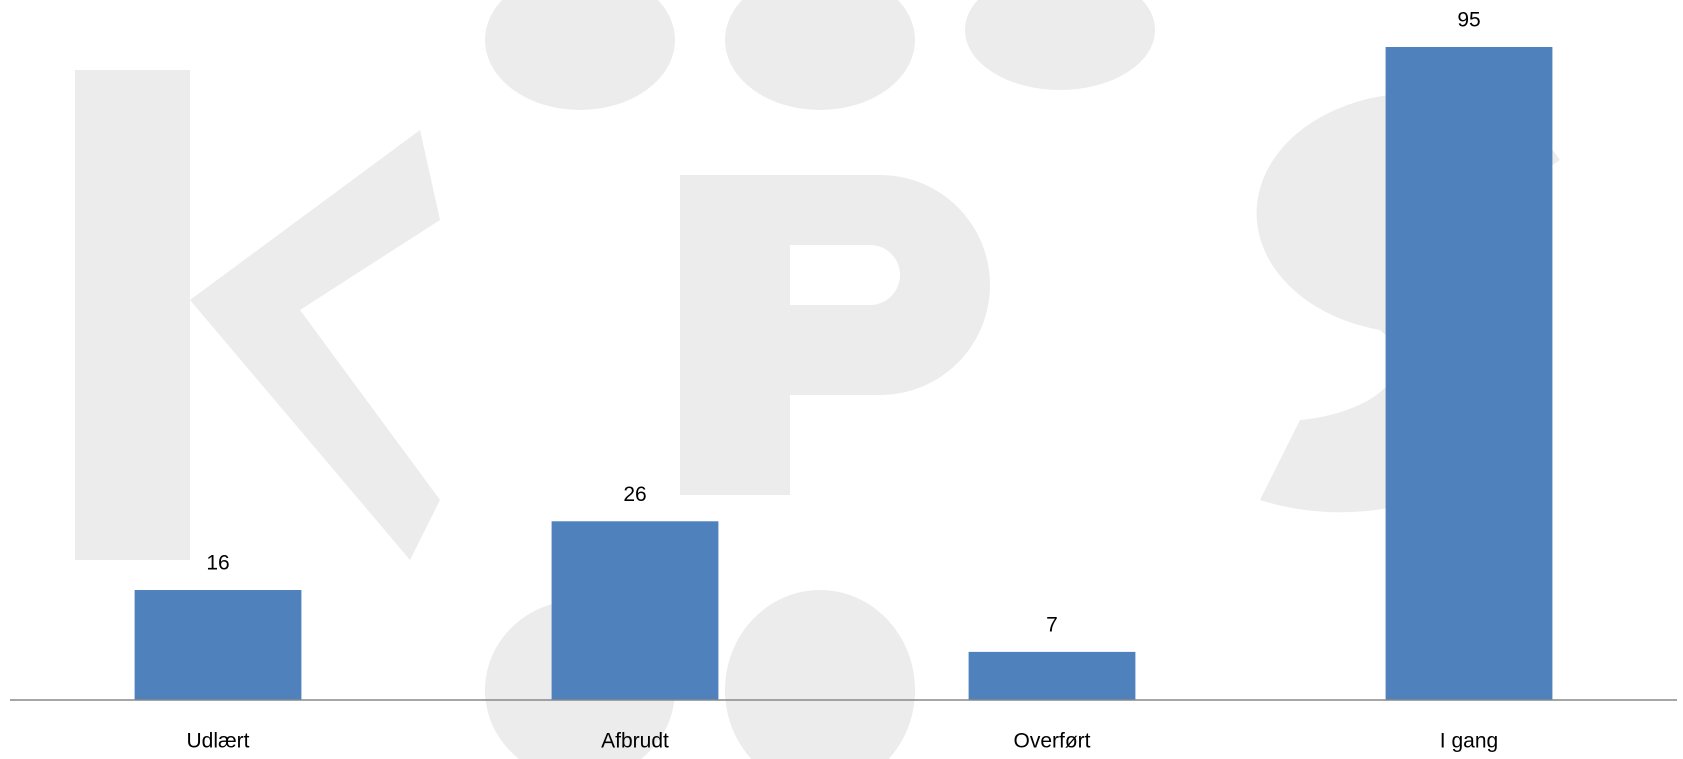 The height and width of the screenshot is (759, 1683). Describe the element at coordinates (1052, 741) in the screenshot. I see `x-tick-label: Overført` at that location.